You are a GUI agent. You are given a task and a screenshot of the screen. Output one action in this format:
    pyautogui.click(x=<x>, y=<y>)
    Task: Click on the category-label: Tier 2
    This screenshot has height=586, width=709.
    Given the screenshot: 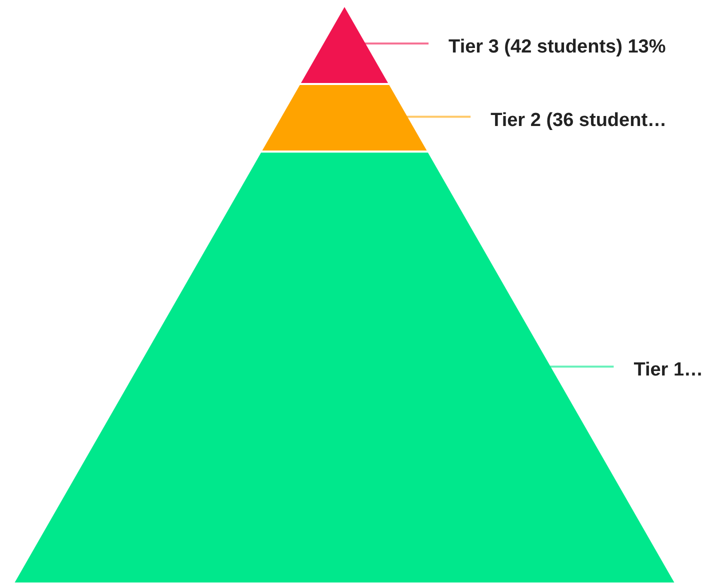 What is the action you would take?
    pyautogui.click(x=515, y=120)
    